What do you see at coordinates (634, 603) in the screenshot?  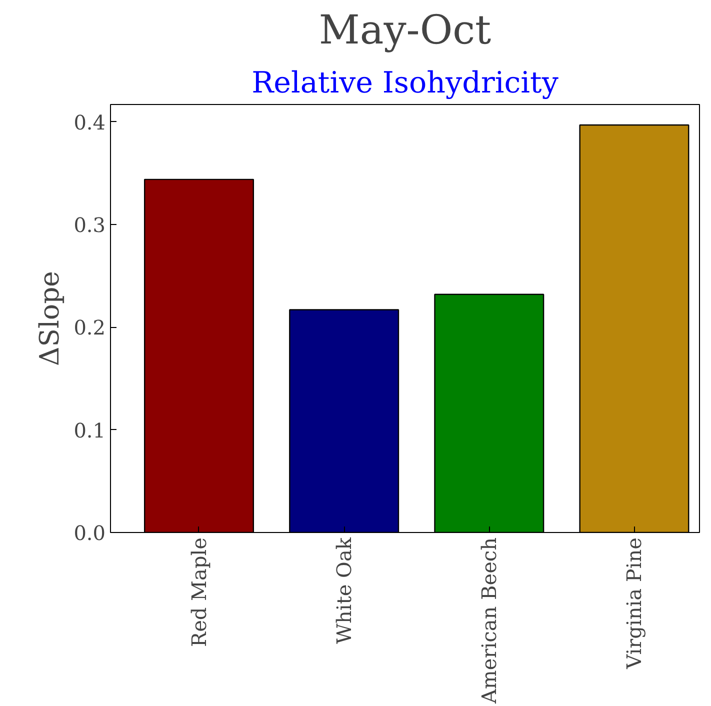 I see `x-tick-label: Virginia Pine` at bounding box center [634, 603].